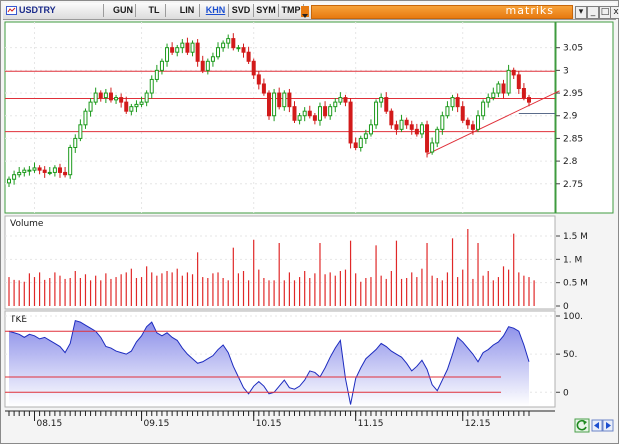 The width and height of the screenshot is (619, 444). I want to click on menu-down-icon: ▾, so click(581, 12).